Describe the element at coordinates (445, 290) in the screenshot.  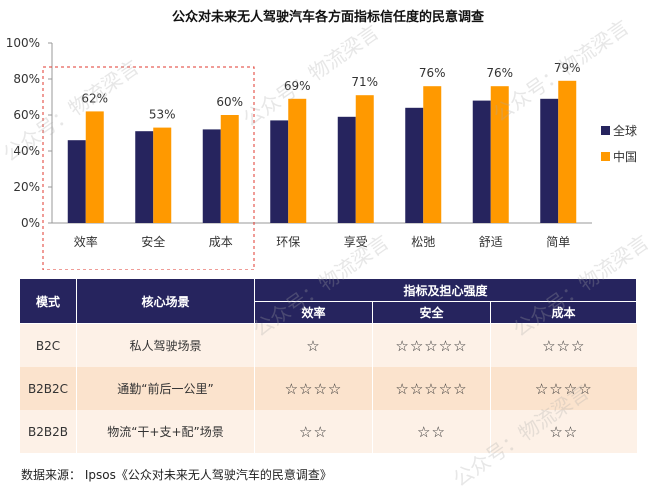
I see `header-indicator-group: 指标及担心强度` at that location.